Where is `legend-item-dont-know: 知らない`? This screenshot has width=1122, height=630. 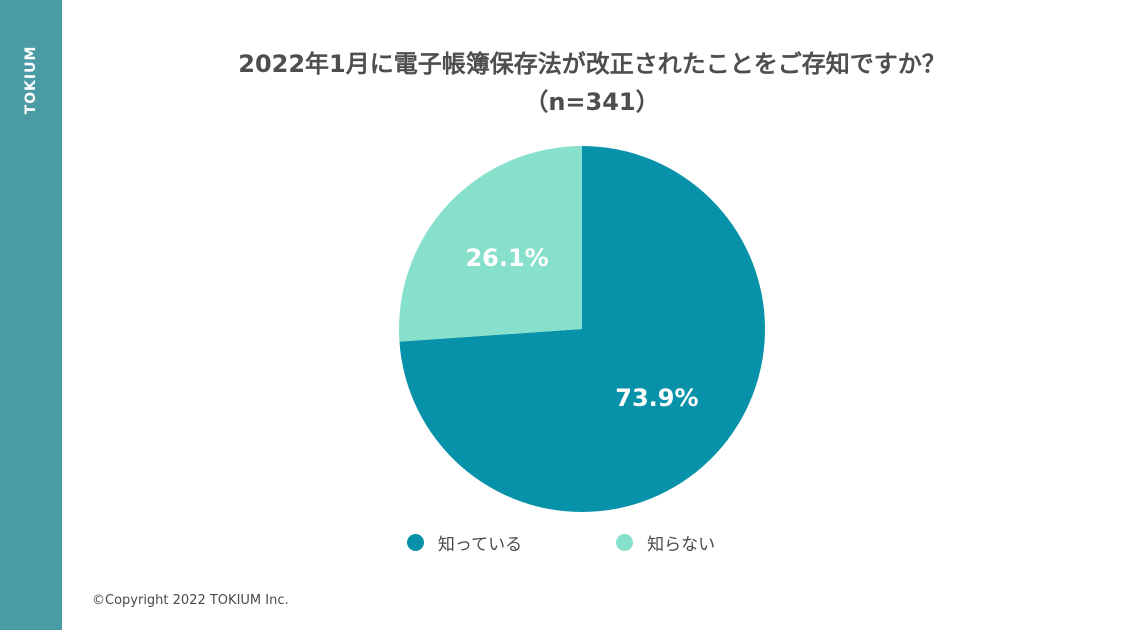 legend-item-dont-know: 知らない is located at coordinates (635, 542).